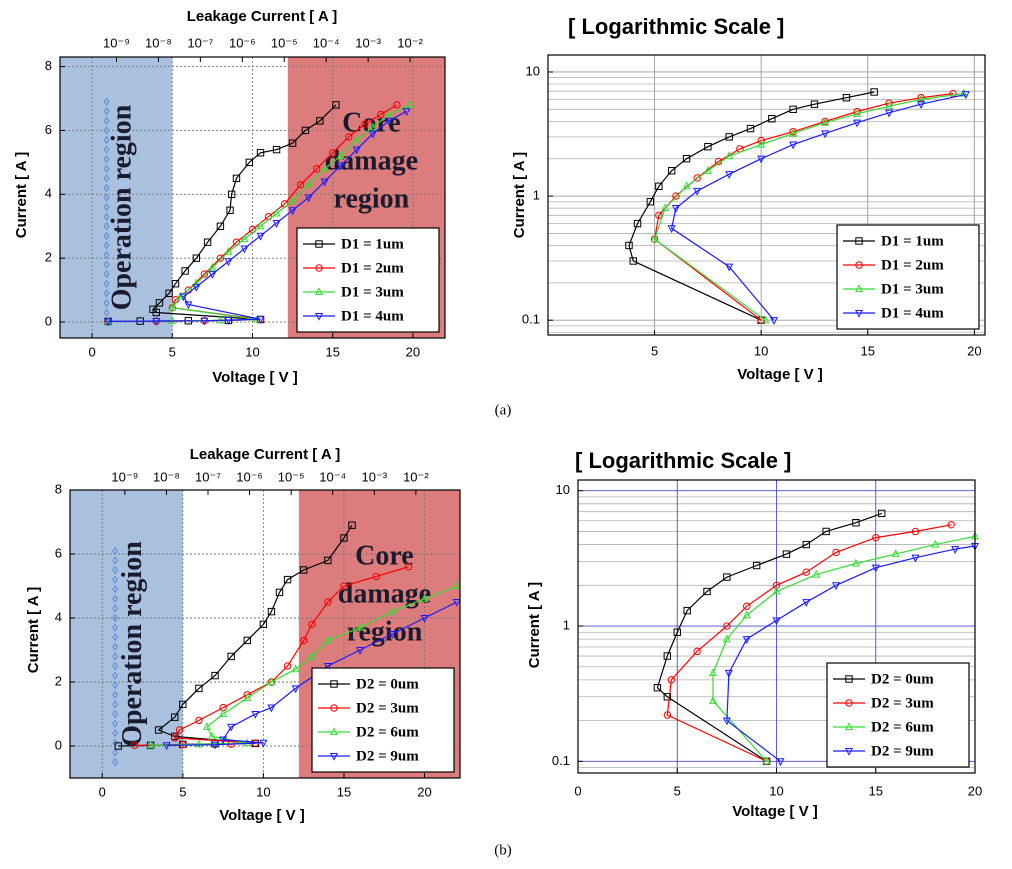 This screenshot has height=869, width=1012. Describe the element at coordinates (902, 703) in the screenshot. I see `legend-label: D2 = 3um` at that location.